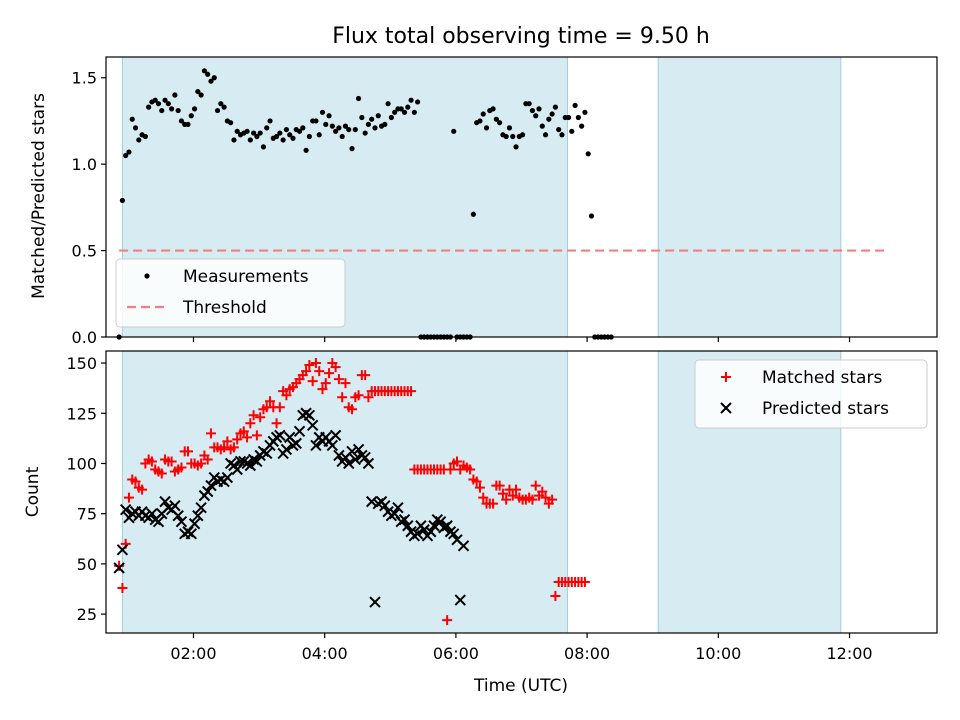 The width and height of the screenshot is (960, 720). I want to click on y-tick-label: 125, so click(81, 413).